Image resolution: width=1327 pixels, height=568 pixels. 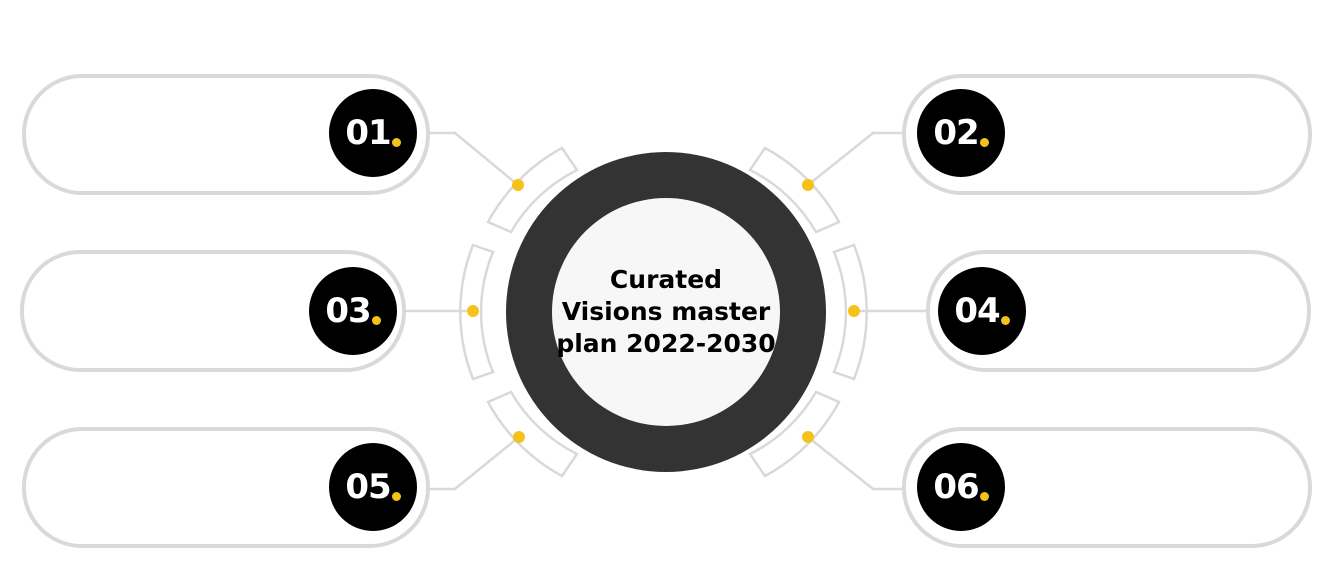 What do you see at coordinates (532, 190) in the screenshot?
I see `arc-segment-left-top` at bounding box center [532, 190].